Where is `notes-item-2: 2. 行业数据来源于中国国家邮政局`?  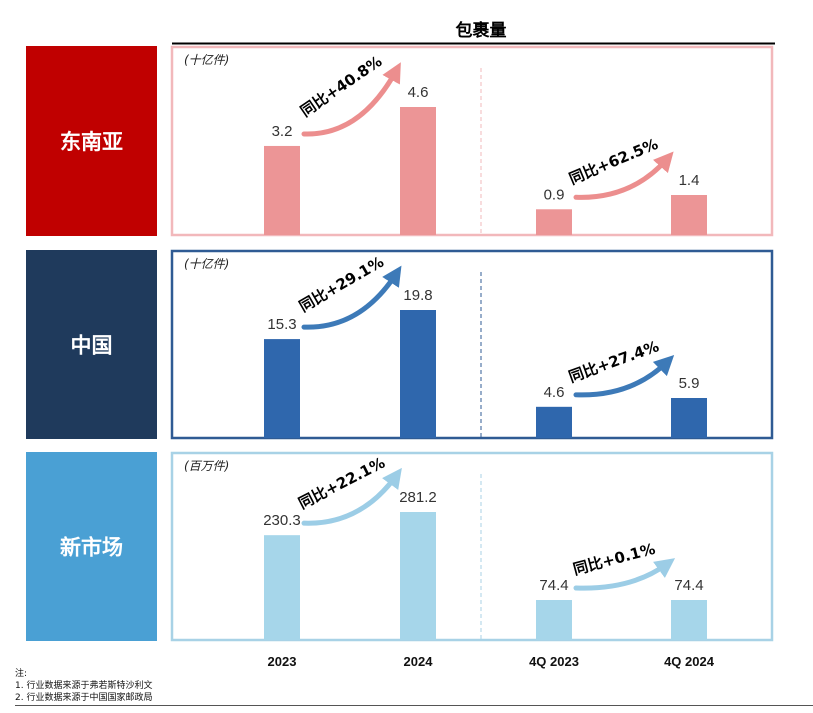
notes-item-2: 2. 行业数据来源于中国国家邮政局 is located at coordinates (83, 697).